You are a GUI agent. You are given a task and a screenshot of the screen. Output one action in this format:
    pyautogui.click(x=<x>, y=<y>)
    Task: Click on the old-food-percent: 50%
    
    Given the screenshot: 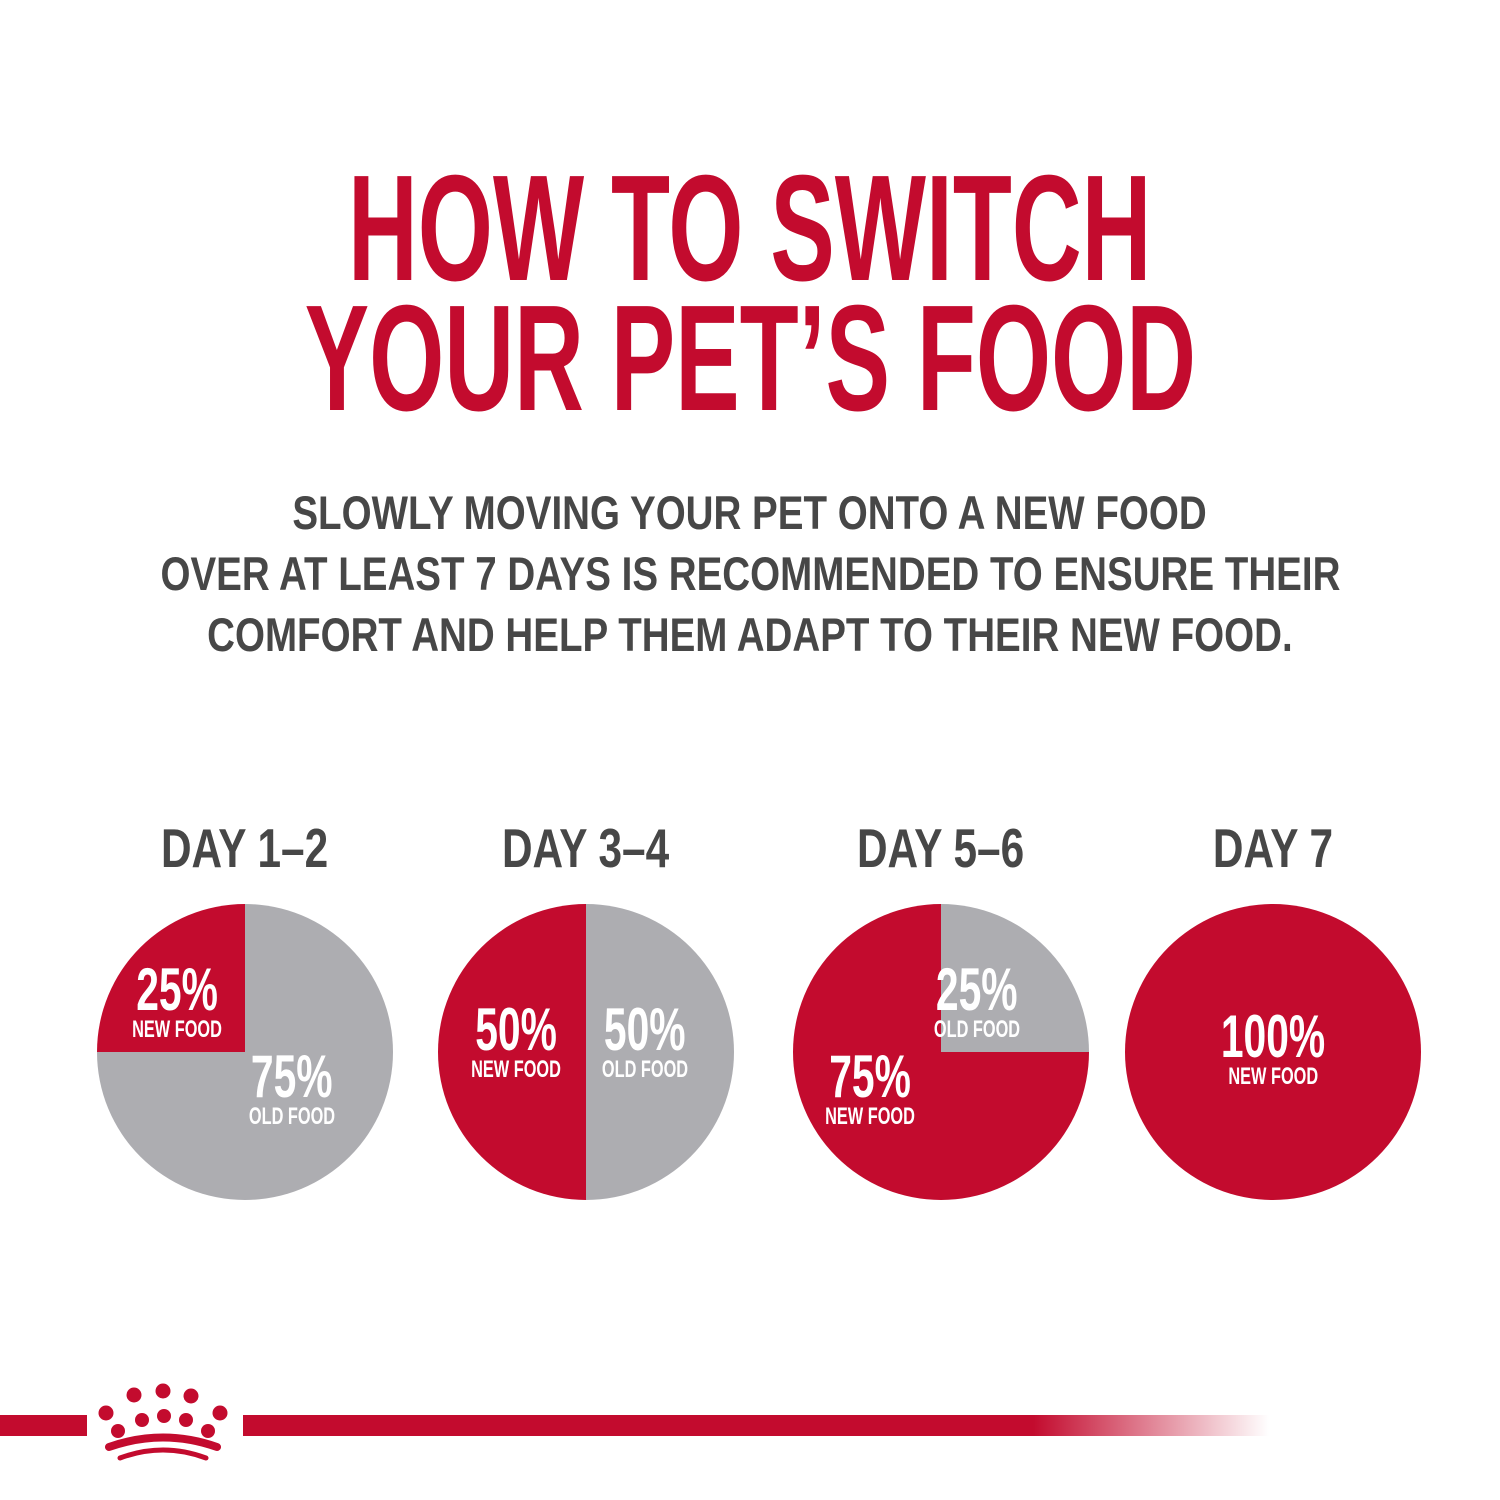 What is the action you would take?
    pyautogui.click(x=645, y=1029)
    